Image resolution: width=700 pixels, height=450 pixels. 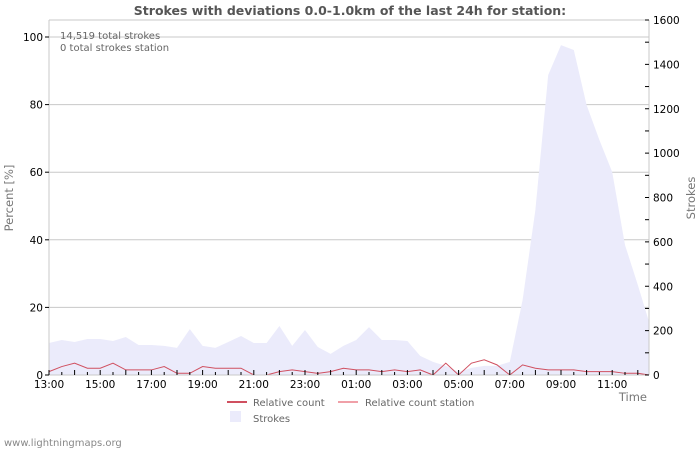 What do you see at coordinates (36, 173) in the screenshot?
I see `svg-text: 60` at bounding box center [36, 173].